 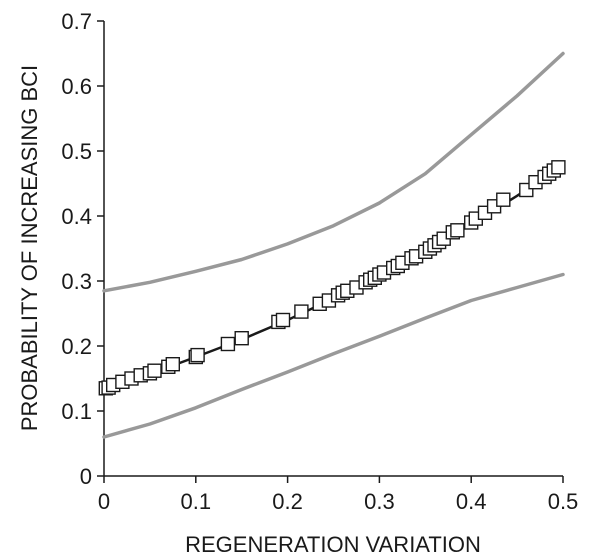 I want to click on x-tick-label: 0.4, so click(x=471, y=501).